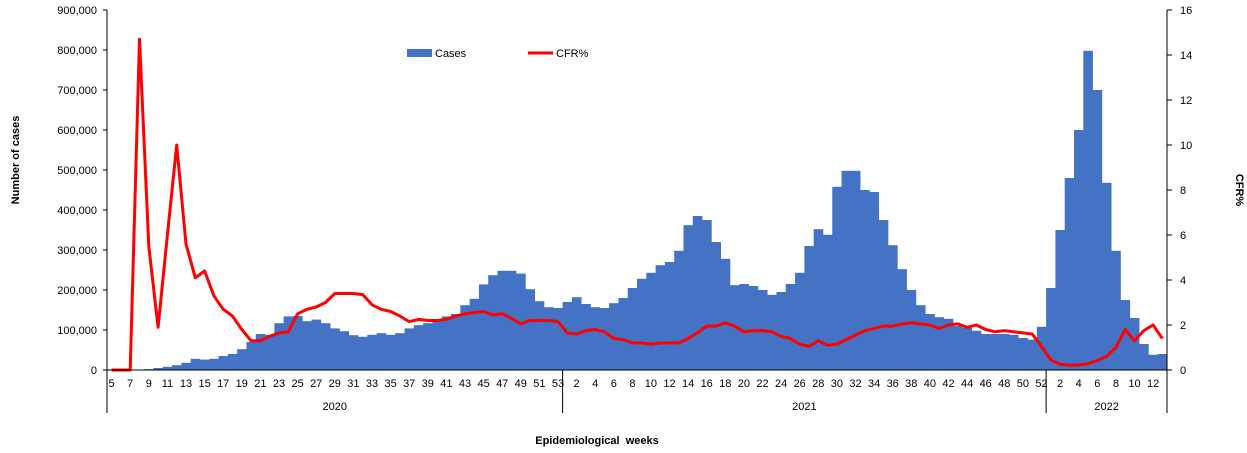 This screenshot has height=453, width=1247. Describe the element at coordinates (818, 384) in the screenshot. I see `week-tick-label: 28` at that location.